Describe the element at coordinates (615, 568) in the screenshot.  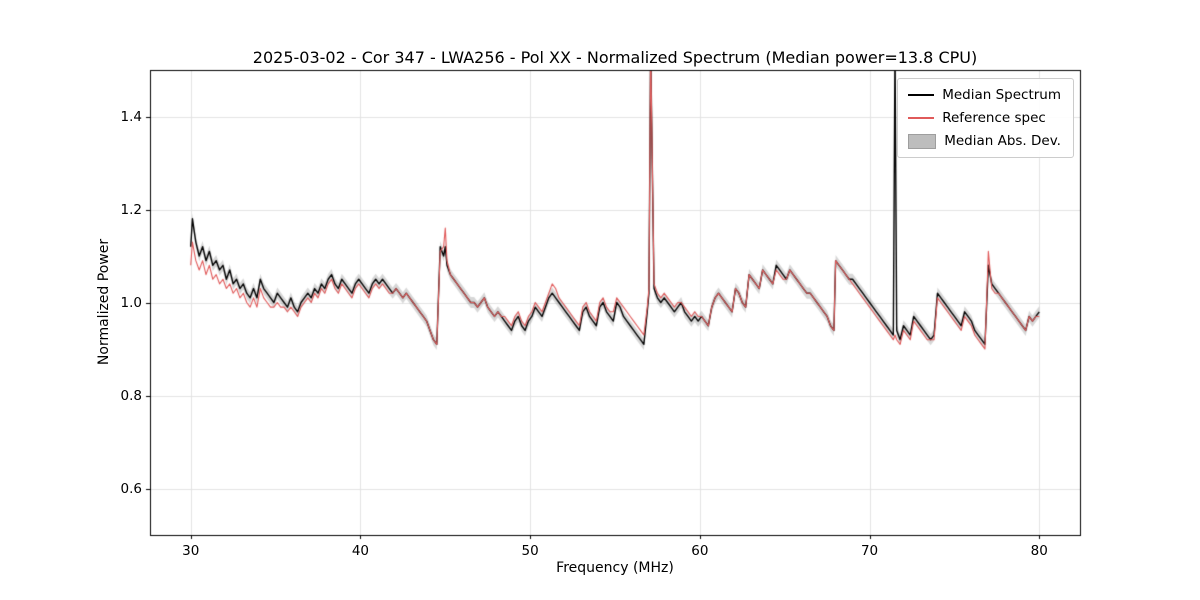
I see `x-axis-label: Frequency (MHz)` at that location.